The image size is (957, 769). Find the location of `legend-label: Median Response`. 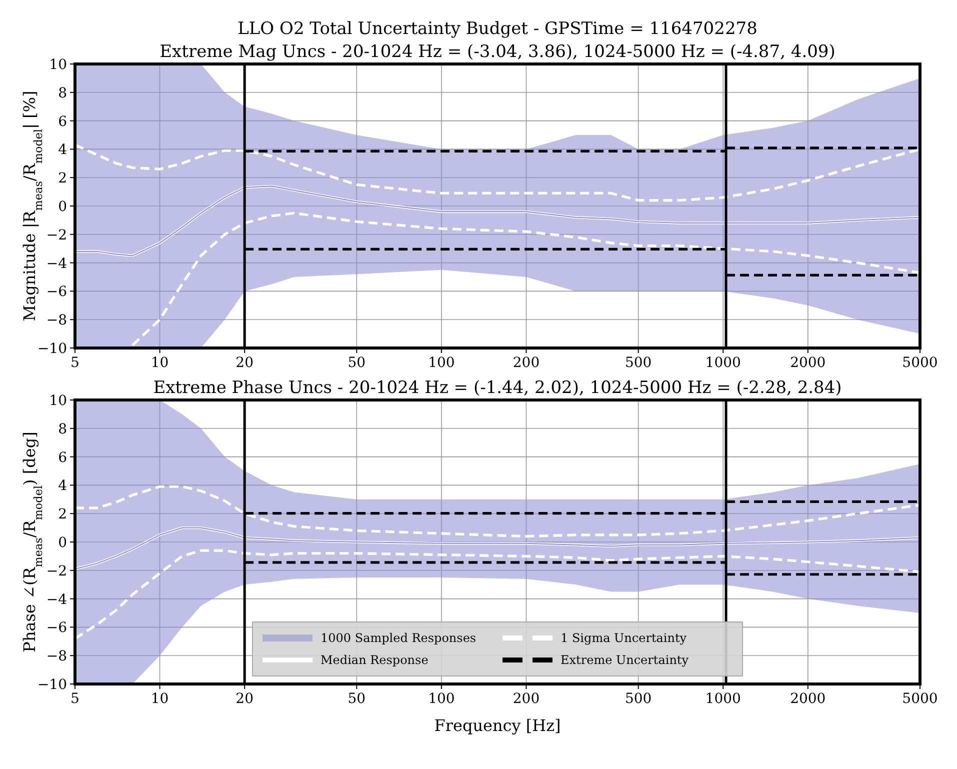

legend-label: Median Response is located at coordinates (374, 660).